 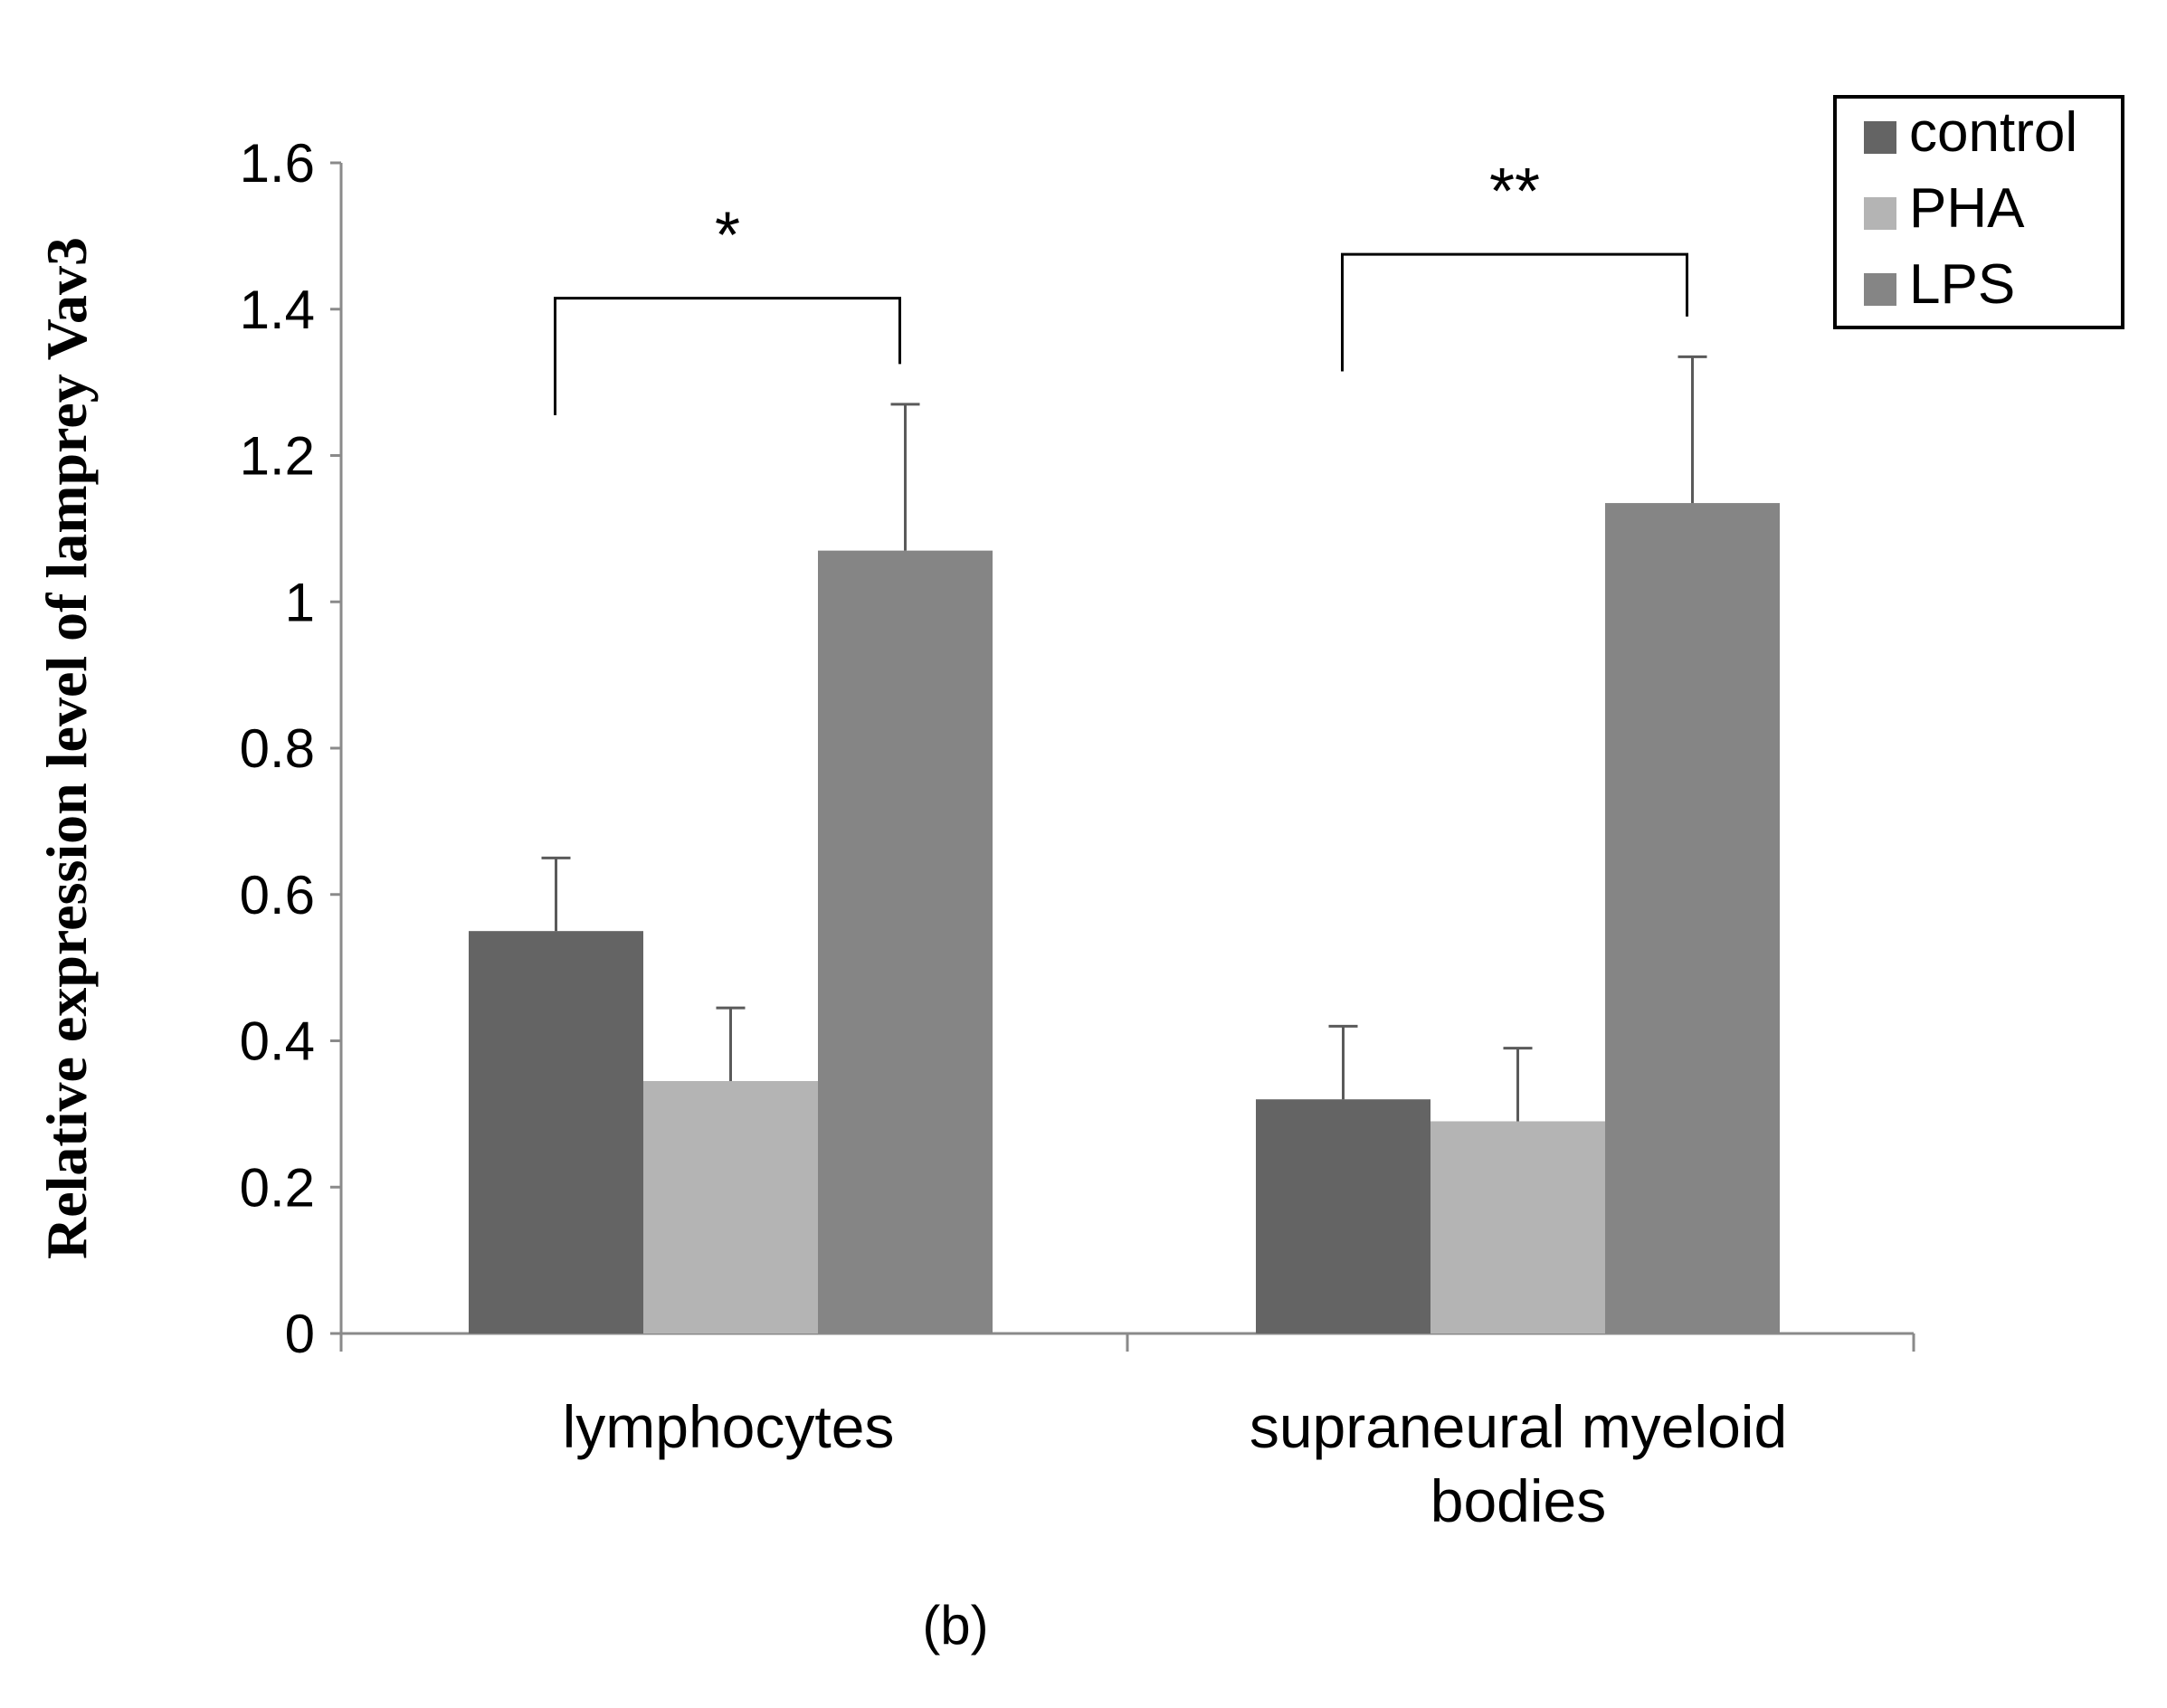 I want to click on significance-markers: ***, so click(x=1121, y=286).